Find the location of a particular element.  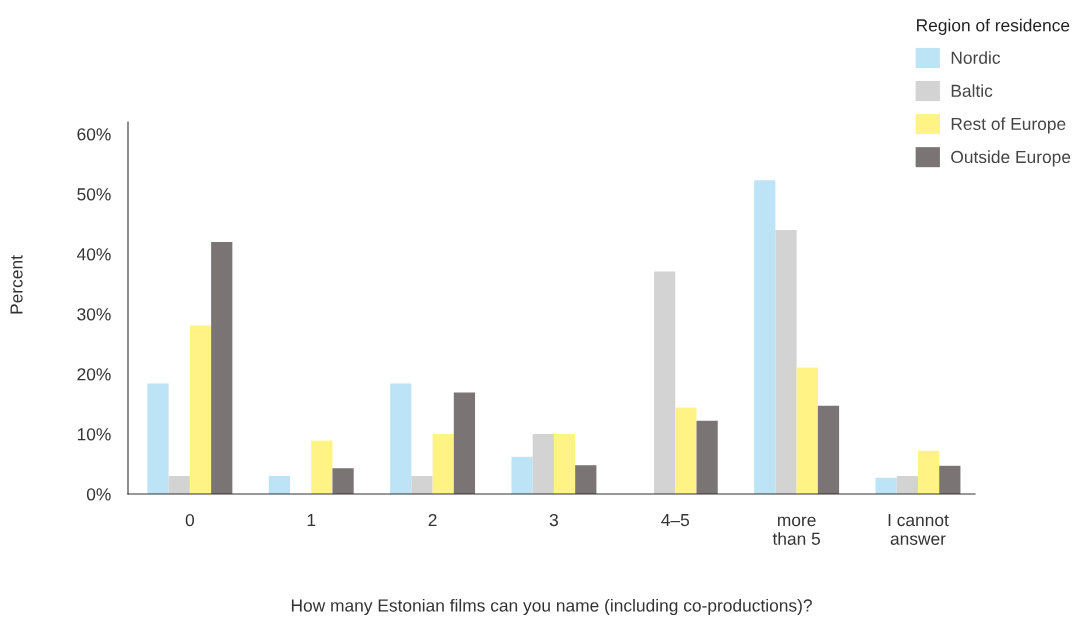

y-tick-label: 40% is located at coordinates (93, 254).